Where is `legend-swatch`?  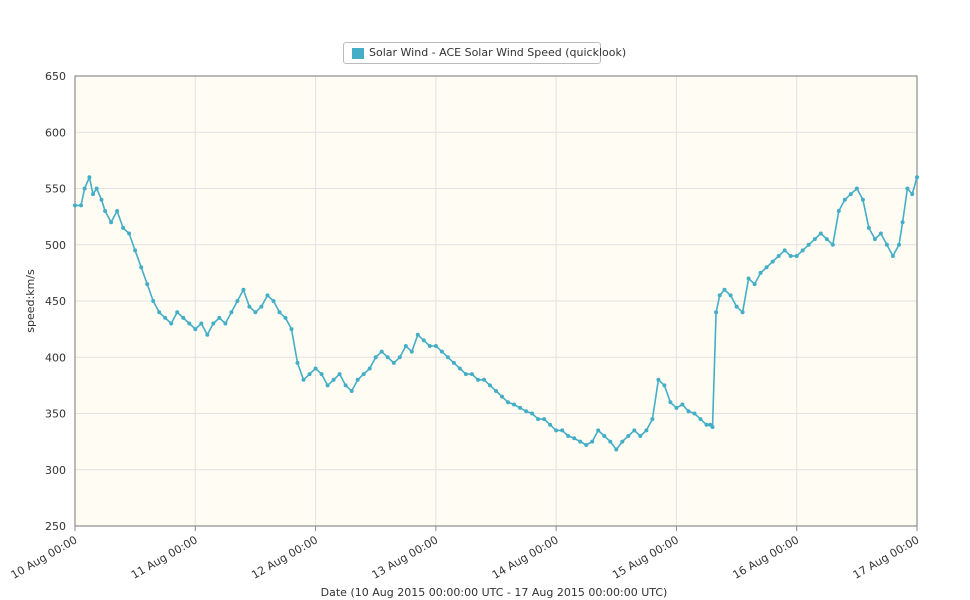
legend-swatch is located at coordinates (358, 53).